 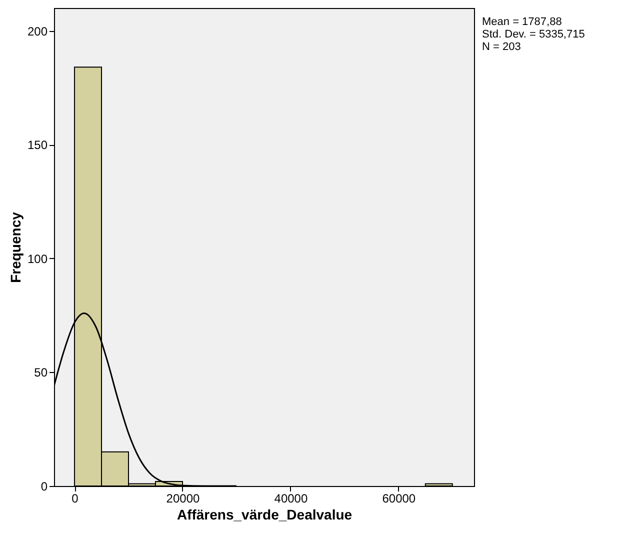 I want to click on x-tick-label: 20000, so click(x=183, y=499).